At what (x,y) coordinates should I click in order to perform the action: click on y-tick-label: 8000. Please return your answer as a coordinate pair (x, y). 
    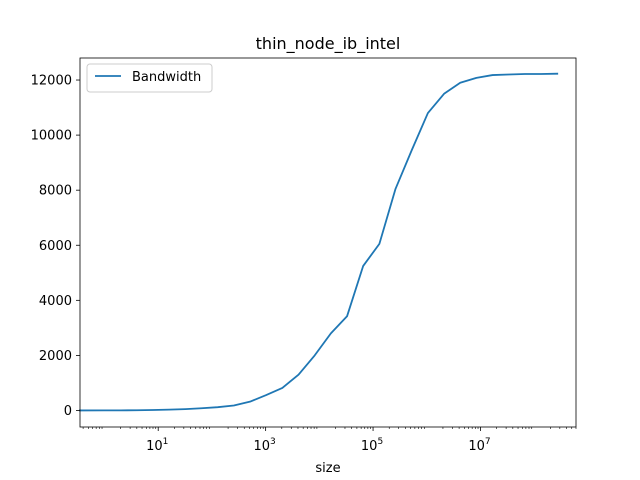
    Looking at the image, I should click on (55, 191).